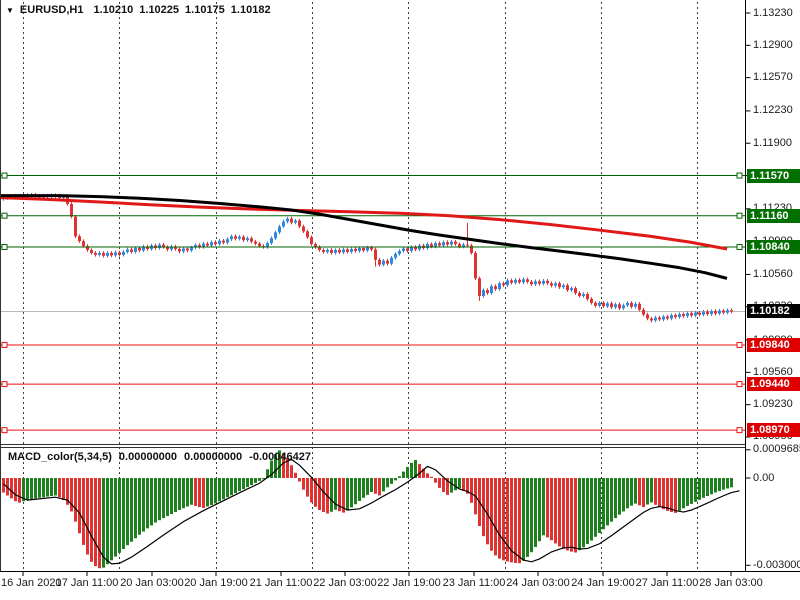 Image resolution: width=800 pixels, height=600 pixels. Describe the element at coordinates (10, 10) in the screenshot. I see `chart-symbol-arrow-icon: ▼` at that location.